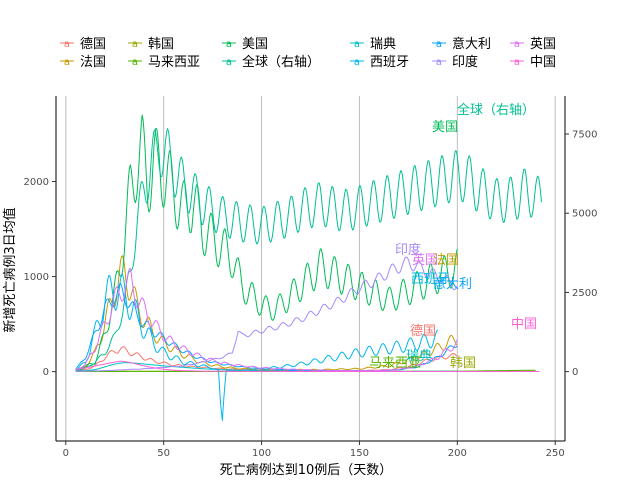  What do you see at coordinates (584, 214) in the screenshot?
I see `y-right-tick-label-5000: 5000` at bounding box center [584, 214].